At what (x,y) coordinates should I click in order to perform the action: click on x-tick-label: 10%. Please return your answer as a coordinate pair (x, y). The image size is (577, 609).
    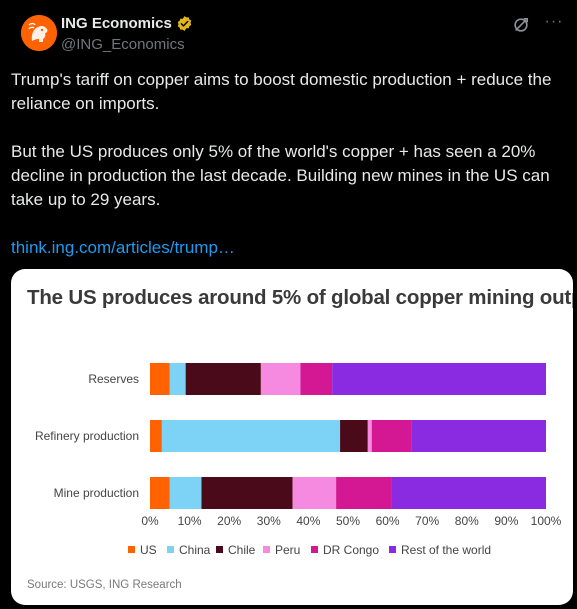
    Looking at the image, I should click on (190, 521).